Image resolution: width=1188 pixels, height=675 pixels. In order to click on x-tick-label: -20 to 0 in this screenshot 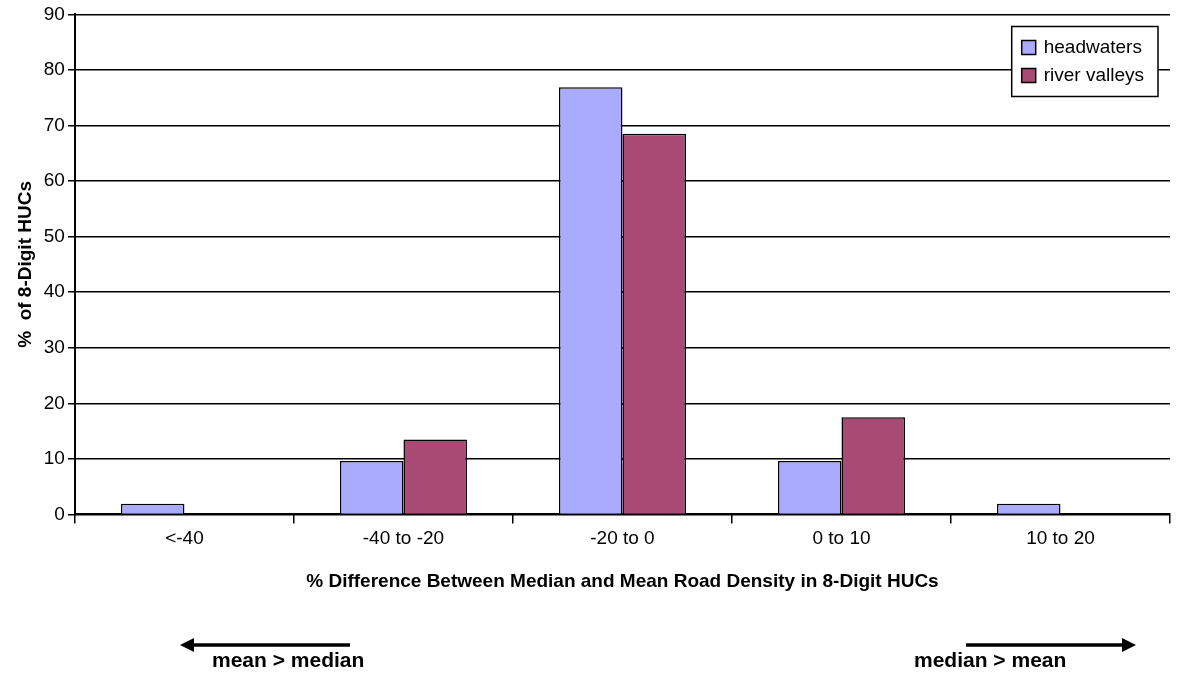, I will do `click(622, 538)`.